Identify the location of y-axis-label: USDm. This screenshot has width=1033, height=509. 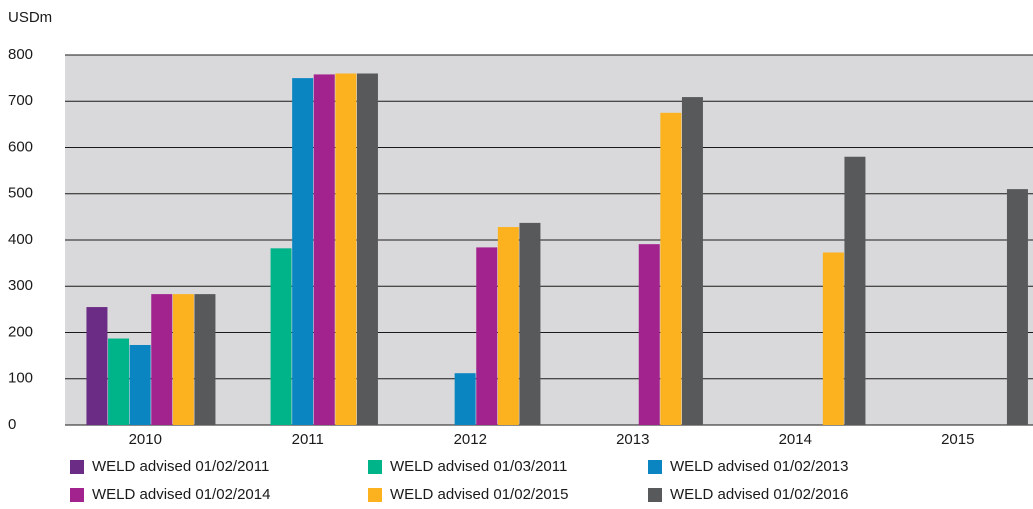
(30, 17).